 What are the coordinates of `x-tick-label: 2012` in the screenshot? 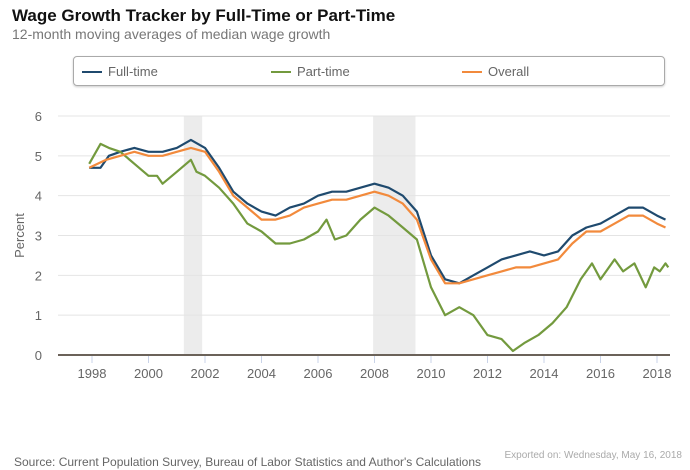 It's located at (487, 373).